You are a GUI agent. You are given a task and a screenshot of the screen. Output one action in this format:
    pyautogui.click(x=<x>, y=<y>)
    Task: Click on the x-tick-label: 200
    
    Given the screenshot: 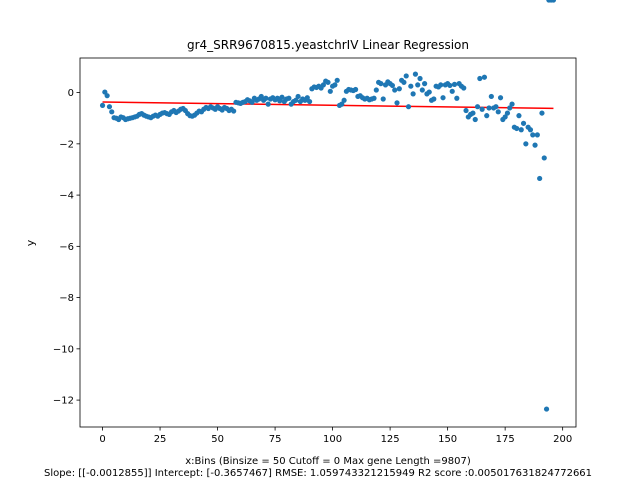 What is the action you would take?
    pyautogui.click(x=562, y=439)
    